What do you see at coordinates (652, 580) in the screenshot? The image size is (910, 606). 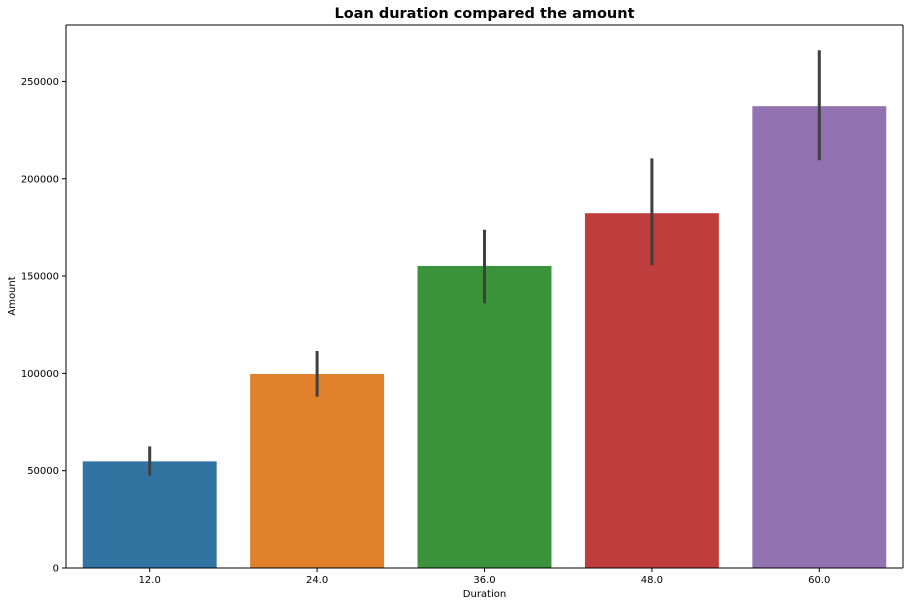 I see `x-tick-label: 48.0` at bounding box center [652, 580].